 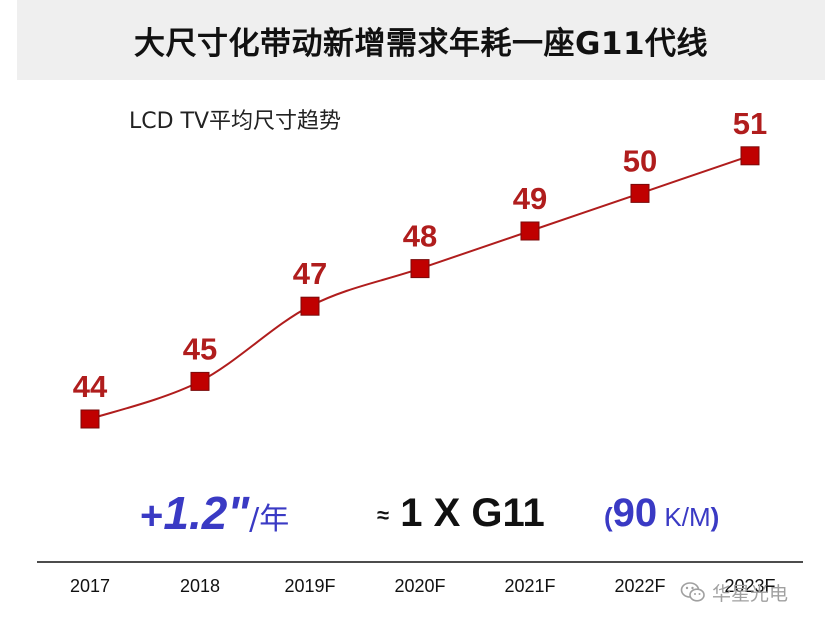 I want to click on x-tick-2021F: 2021F, so click(x=529, y=586).